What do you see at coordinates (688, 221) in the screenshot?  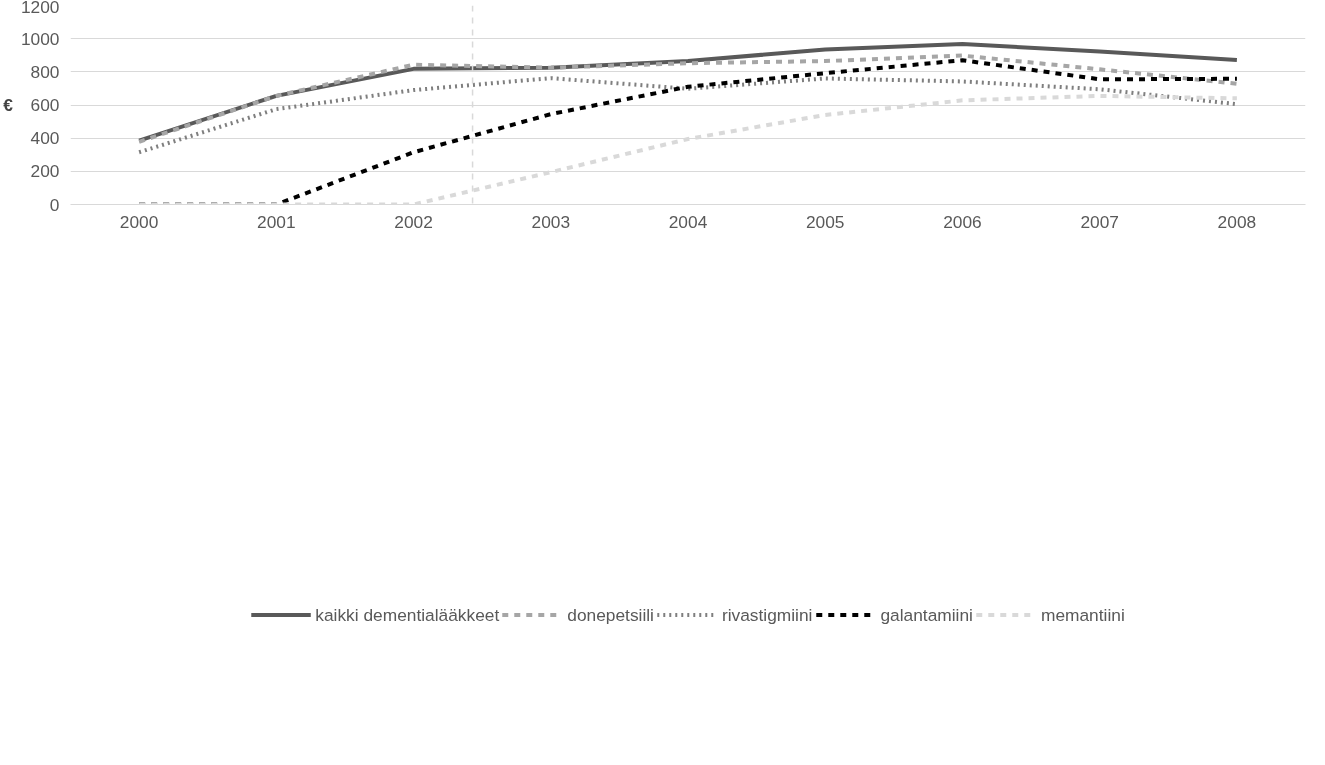 I see `x-tick-label: 2004` at bounding box center [688, 221].